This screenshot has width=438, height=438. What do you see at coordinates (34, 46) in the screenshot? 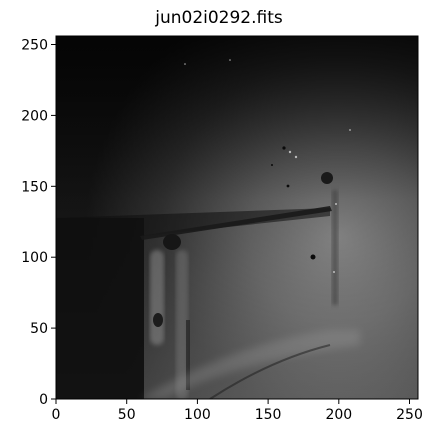
I see `y-tick-label: 250` at bounding box center [34, 46].